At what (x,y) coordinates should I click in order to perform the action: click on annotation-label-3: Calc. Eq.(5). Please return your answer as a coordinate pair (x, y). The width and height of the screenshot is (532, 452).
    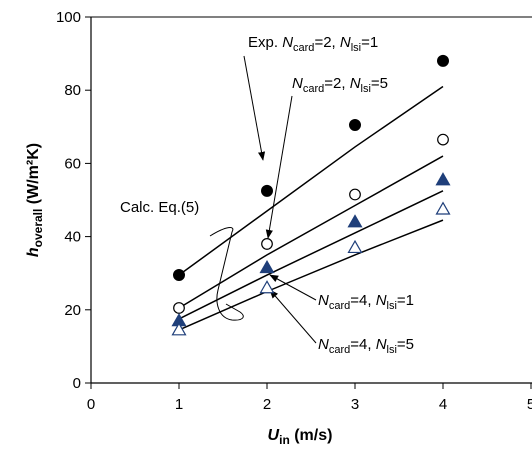
    Looking at the image, I should click on (159, 207).